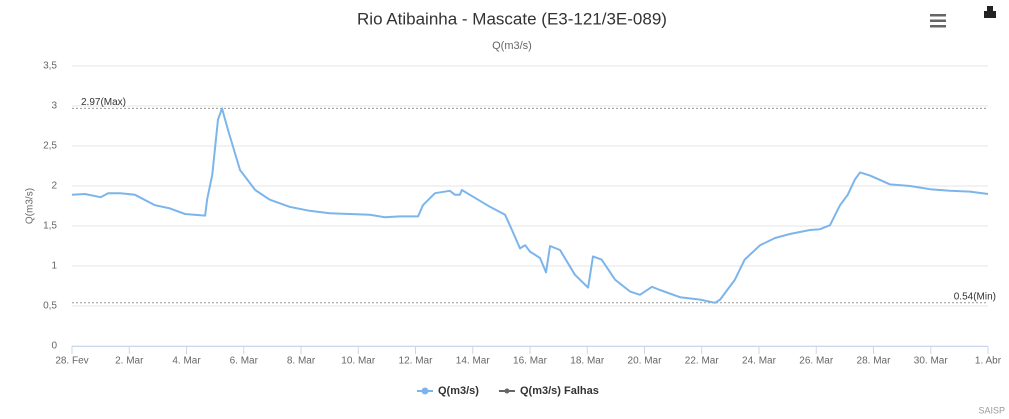 Image resolution: width=1009 pixels, height=419 pixels. I want to click on x-tick-label: 12. Mar, so click(416, 361).